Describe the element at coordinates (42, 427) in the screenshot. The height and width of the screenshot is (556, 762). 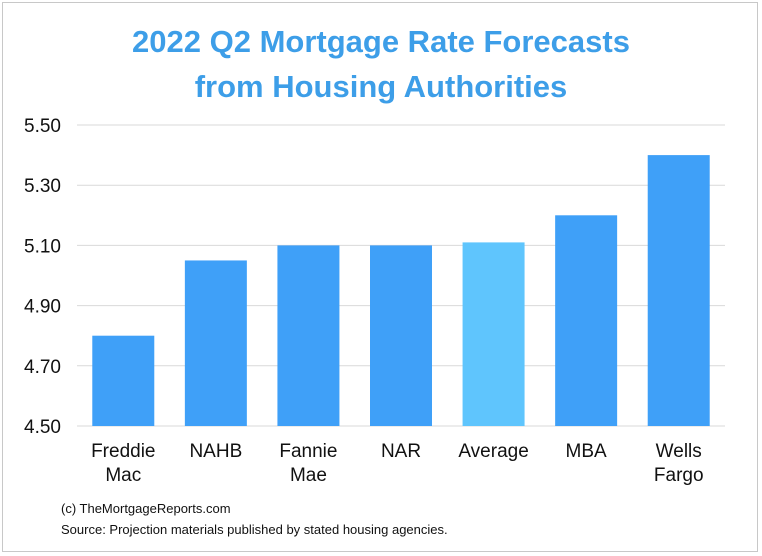
I see `y-tick-label: 4.50` at that location.